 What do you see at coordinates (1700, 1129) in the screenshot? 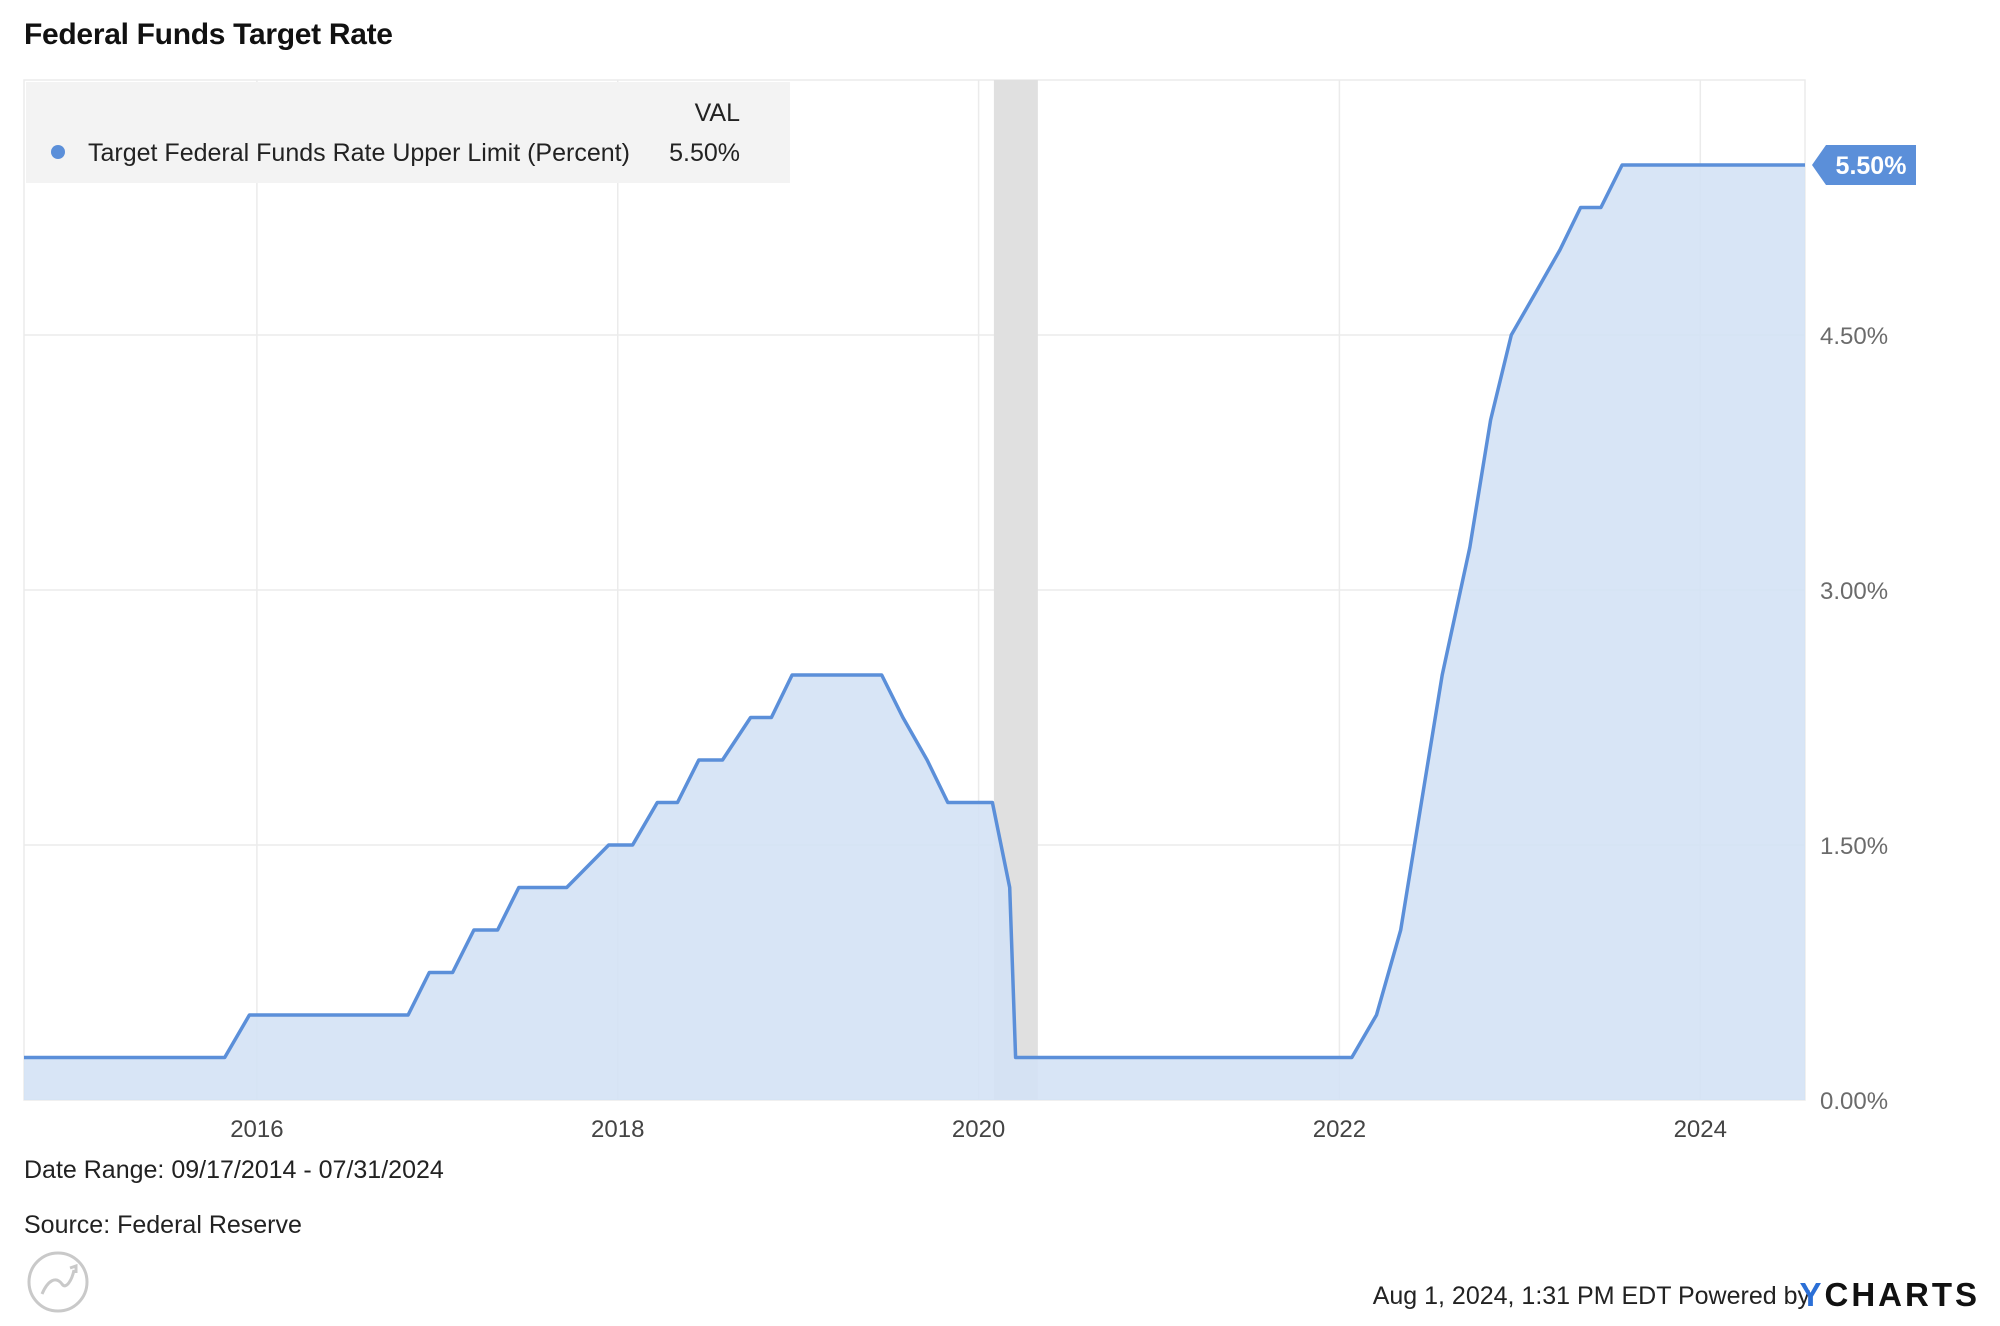
I see `x-tick-label: 2024` at bounding box center [1700, 1129].